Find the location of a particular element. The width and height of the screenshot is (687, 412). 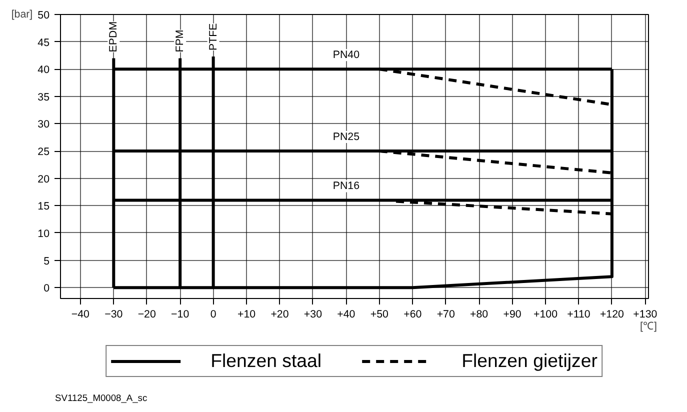

annotation: PTFE is located at coordinates (213, 37).